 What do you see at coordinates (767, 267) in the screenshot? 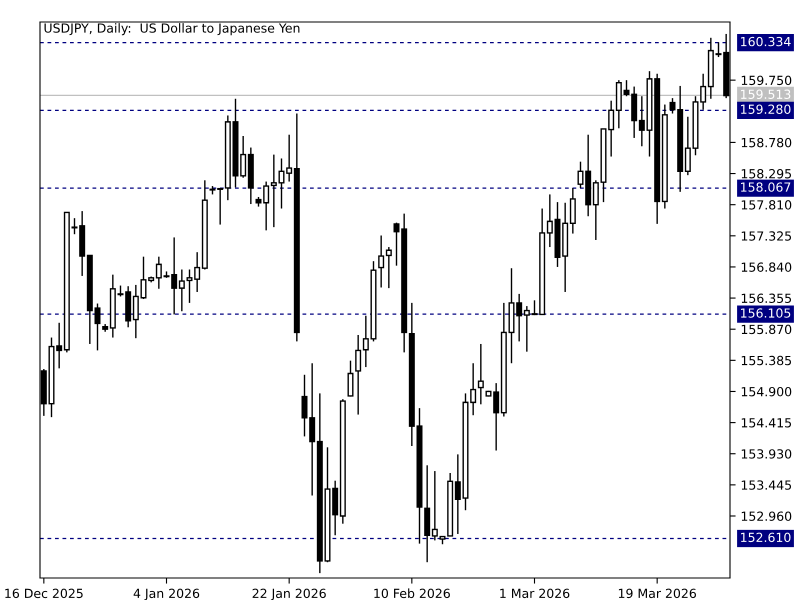
I see `y-tick-label: 156.840` at bounding box center [767, 267].